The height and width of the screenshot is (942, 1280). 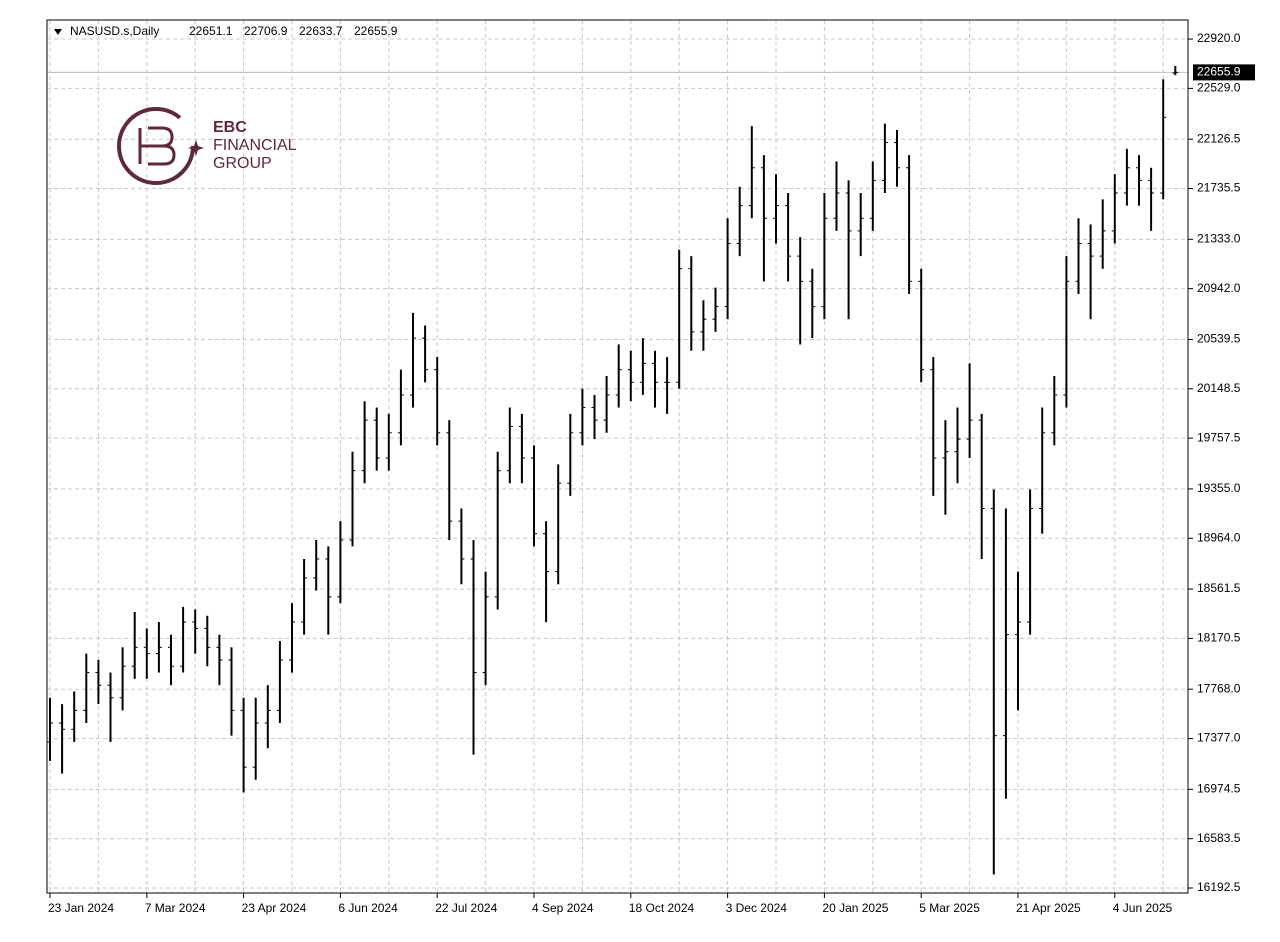 What do you see at coordinates (1048, 908) in the screenshot?
I see `x-tick-label: 21 Apr 2025` at bounding box center [1048, 908].